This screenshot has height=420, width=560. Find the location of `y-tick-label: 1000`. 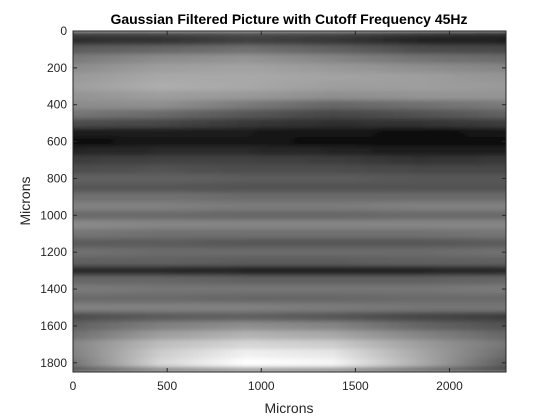

y-tick-label: 1000 is located at coordinates (53, 215).